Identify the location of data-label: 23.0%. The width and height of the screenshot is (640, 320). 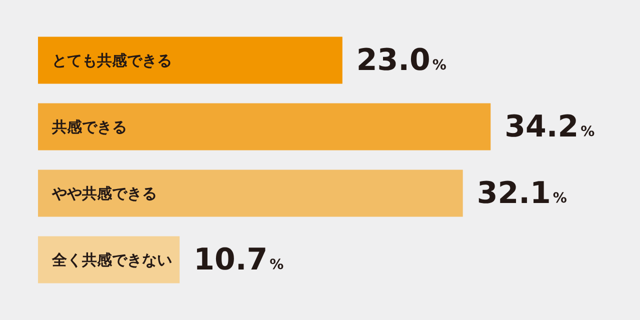
(401, 60).